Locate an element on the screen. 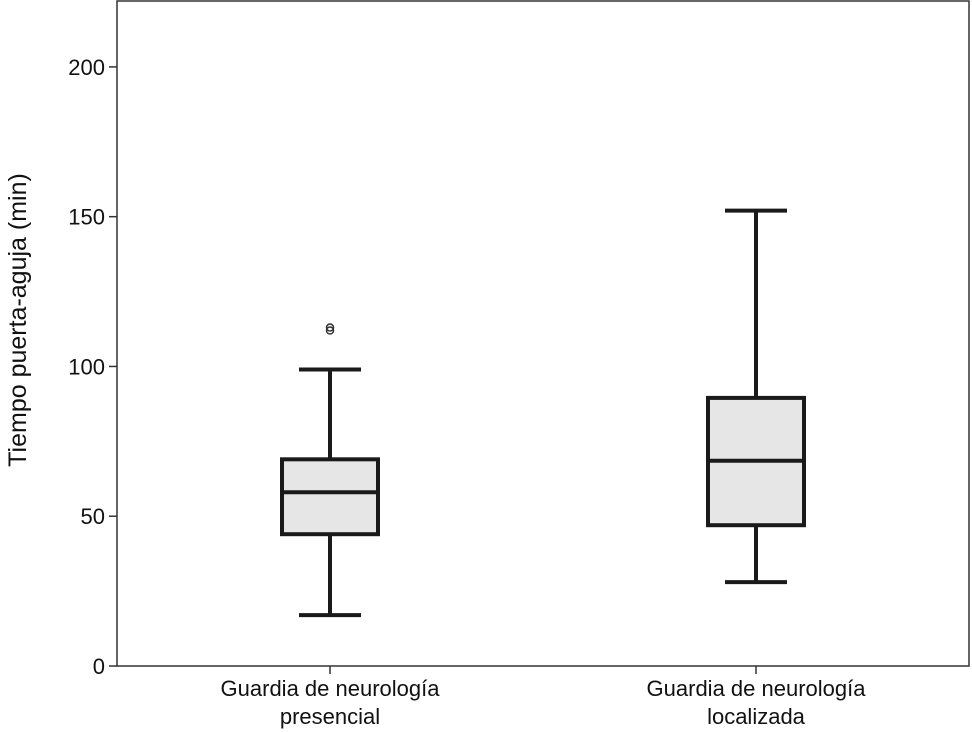 The height and width of the screenshot is (732, 972). y-axis-title: Tiempo puerta-aguja (min) is located at coordinates (18, 320).